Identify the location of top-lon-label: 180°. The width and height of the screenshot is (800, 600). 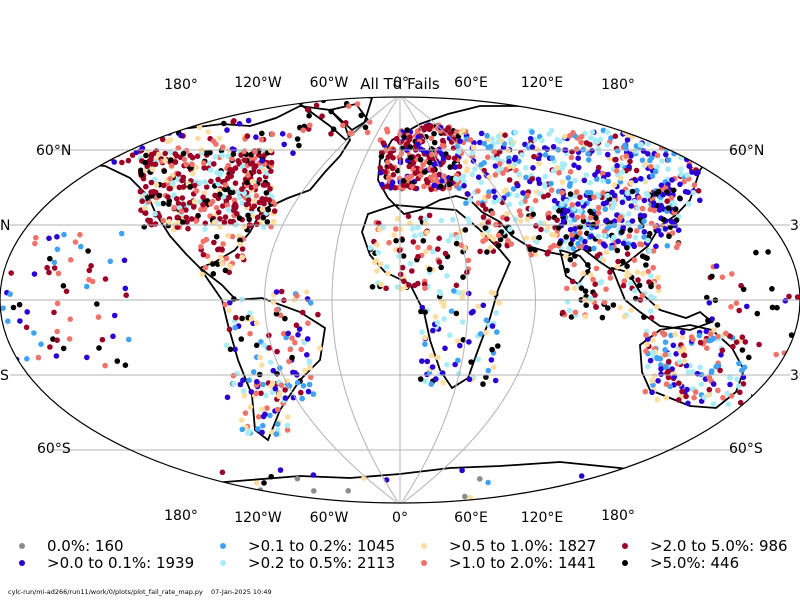
(181, 85).